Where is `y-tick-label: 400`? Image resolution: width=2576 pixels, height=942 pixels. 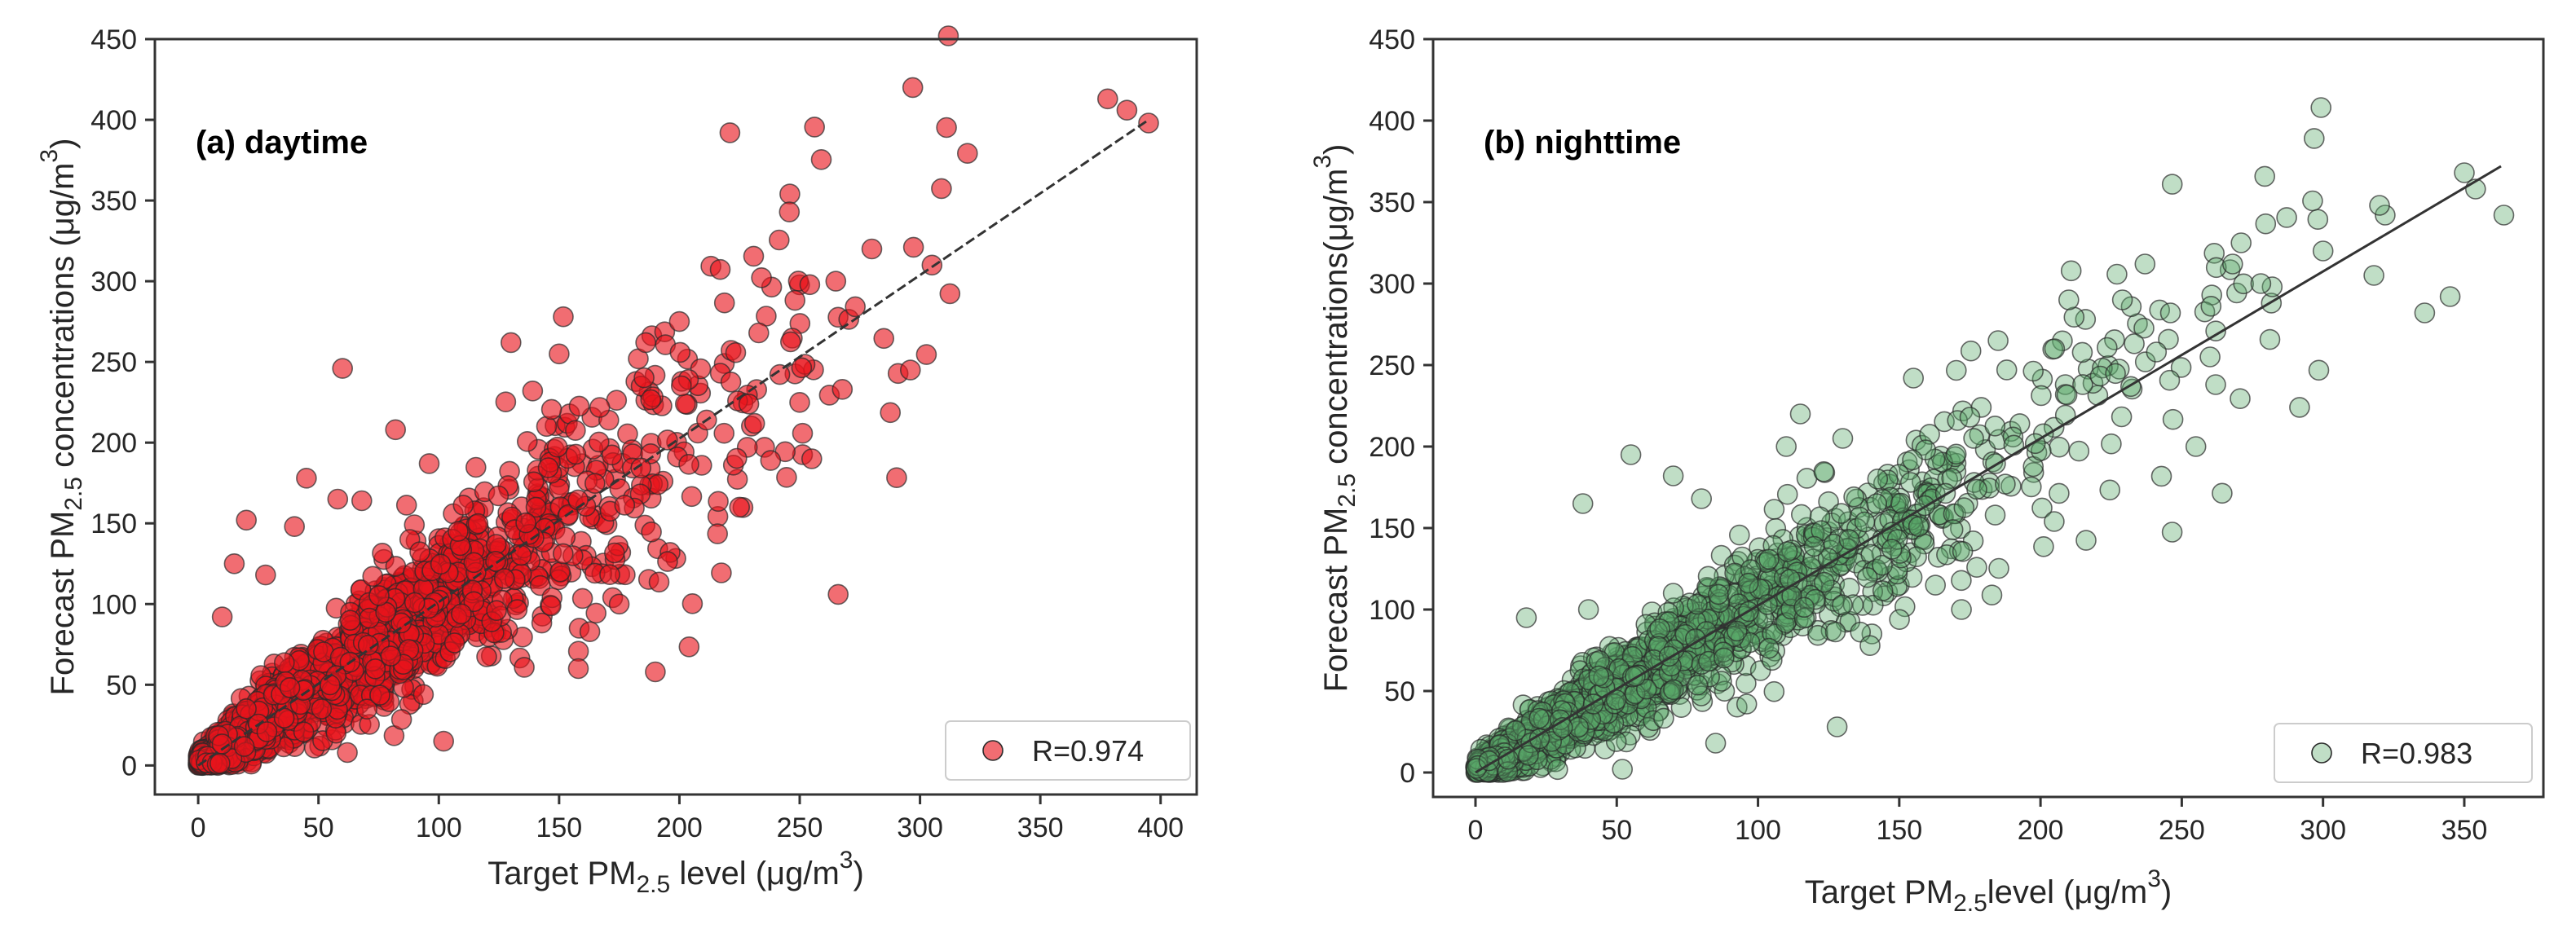
y-tick-label: 400 is located at coordinates (113, 120).